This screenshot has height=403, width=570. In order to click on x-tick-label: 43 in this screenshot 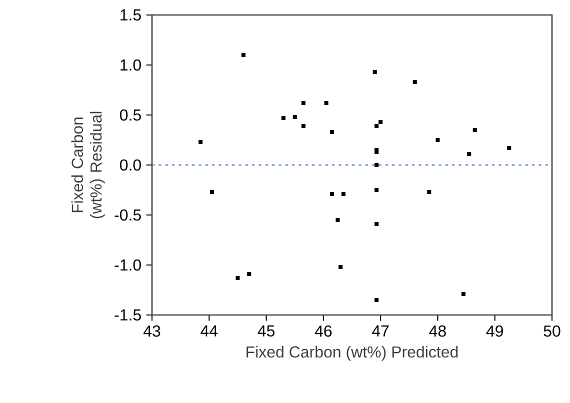, I will do `click(151, 331)`.